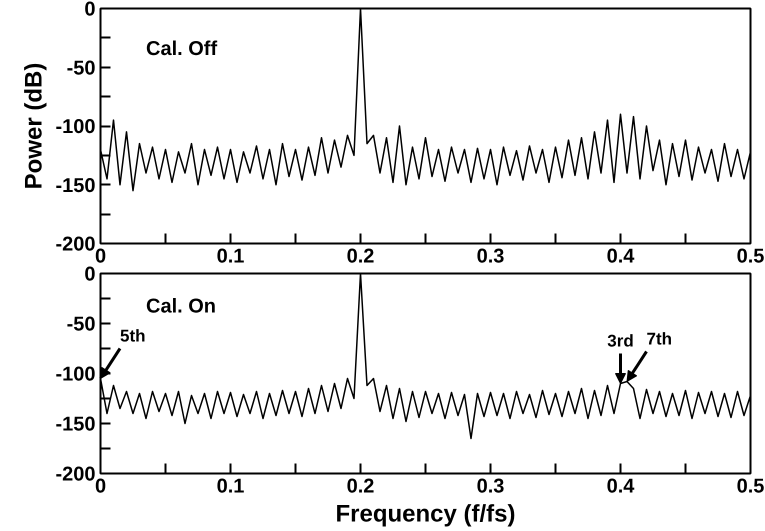  I want to click on annotation: Cal. On, so click(181, 307).